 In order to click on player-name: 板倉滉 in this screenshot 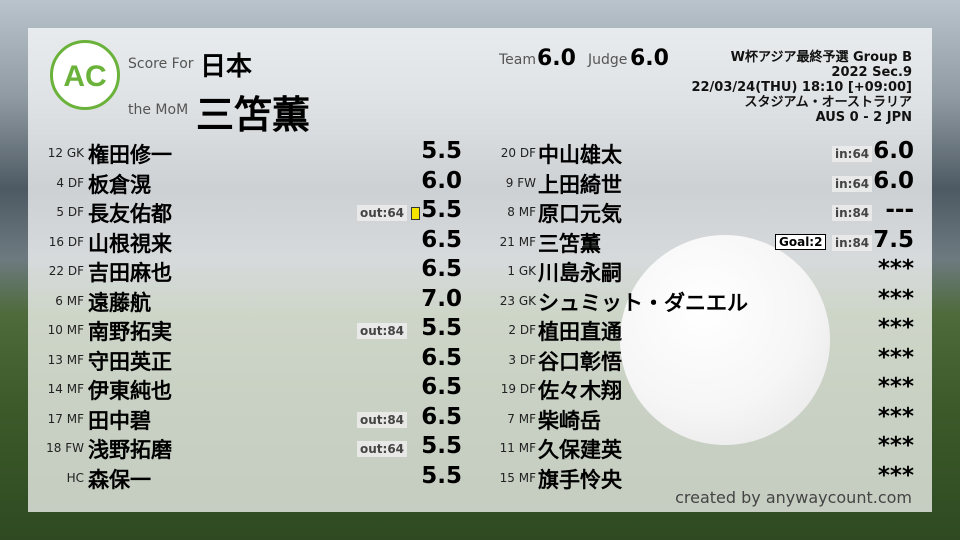, I will do `click(119, 184)`.